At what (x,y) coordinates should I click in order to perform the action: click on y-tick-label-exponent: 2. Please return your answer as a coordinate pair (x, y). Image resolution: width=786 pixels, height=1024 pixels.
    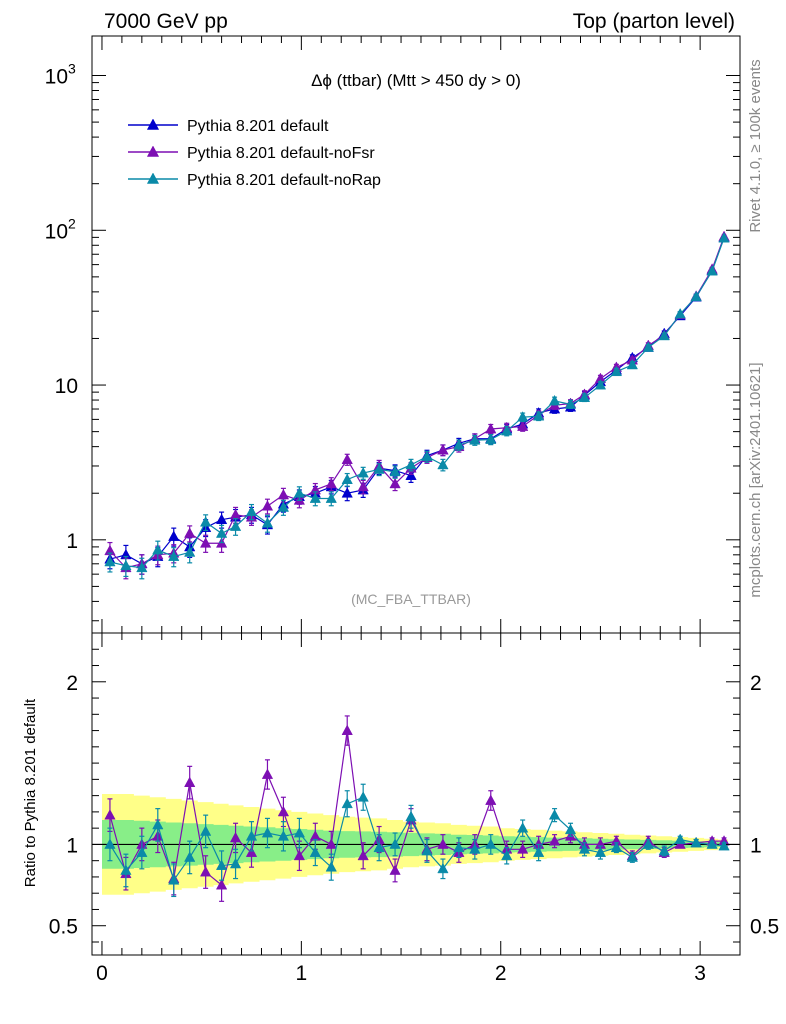
    Looking at the image, I should click on (72, 223).